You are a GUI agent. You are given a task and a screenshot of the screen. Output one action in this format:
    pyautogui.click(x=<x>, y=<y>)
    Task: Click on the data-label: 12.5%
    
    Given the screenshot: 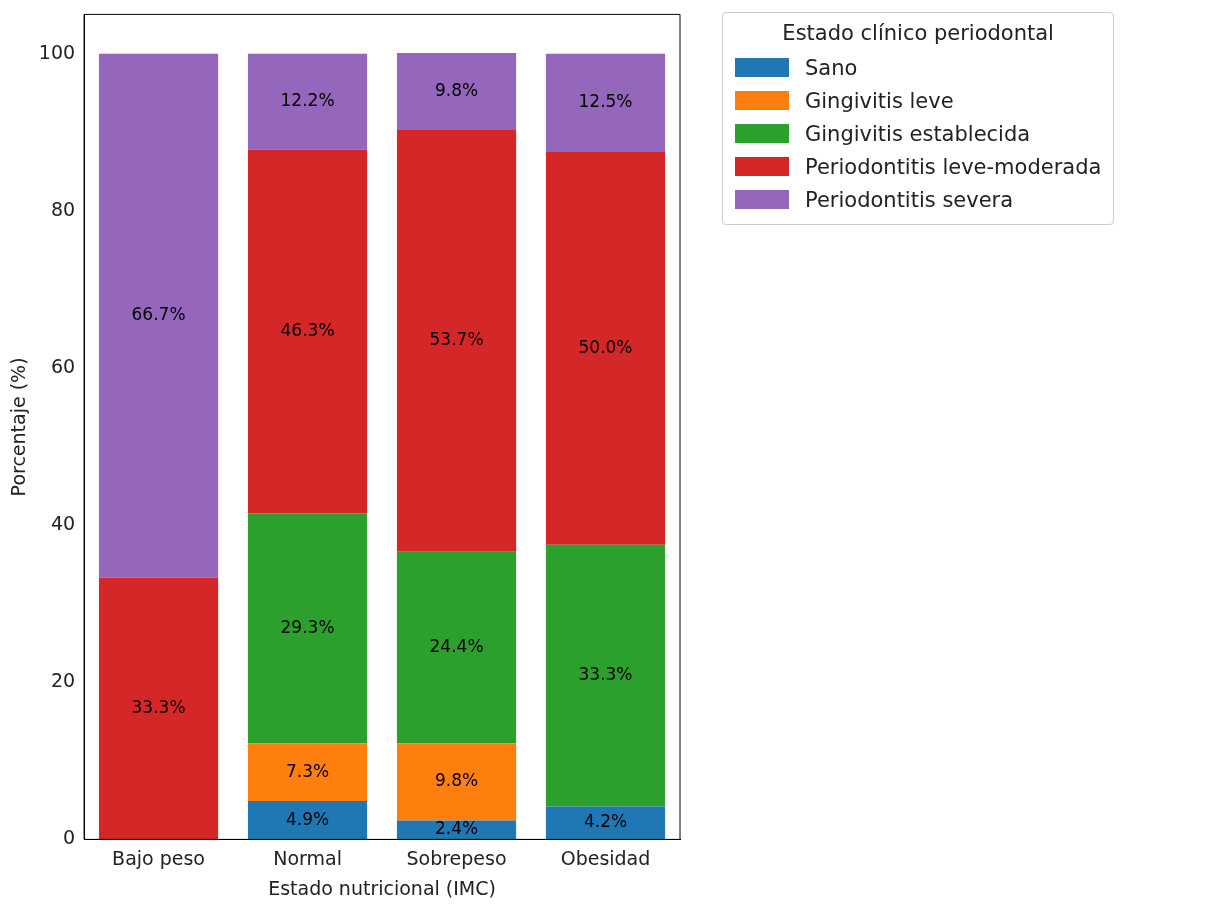 What is the action you would take?
    pyautogui.click(x=605, y=101)
    